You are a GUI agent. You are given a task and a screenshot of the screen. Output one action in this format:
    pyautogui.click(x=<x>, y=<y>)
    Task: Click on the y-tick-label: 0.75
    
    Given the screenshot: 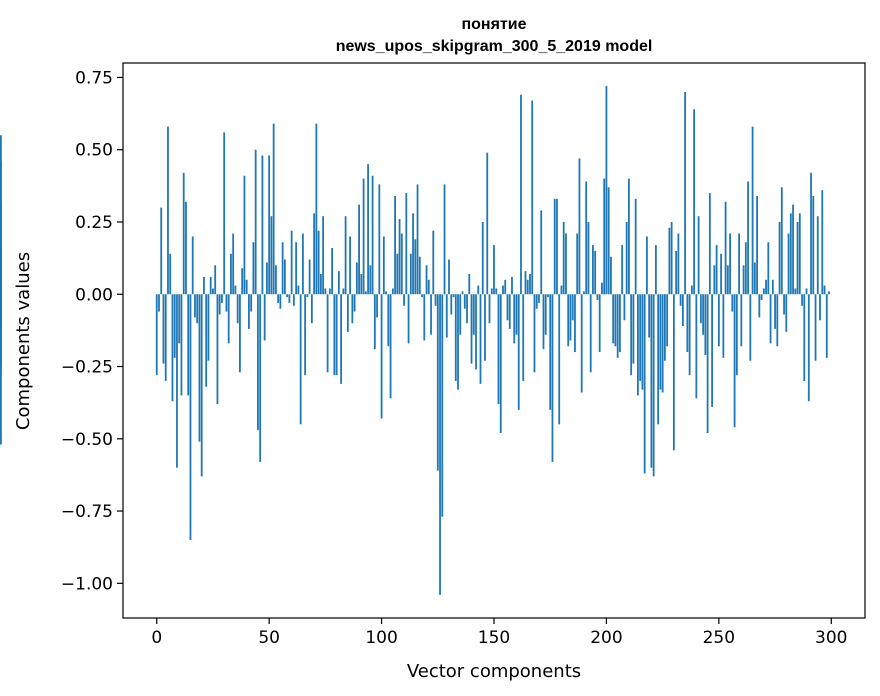 What is the action you would take?
    pyautogui.click(x=94, y=78)
    